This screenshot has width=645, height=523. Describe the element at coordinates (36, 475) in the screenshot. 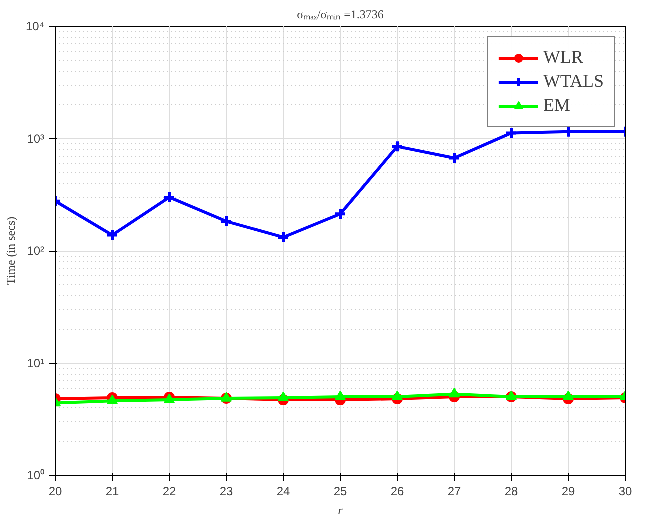

I see `y-tick-label: 10⁰` at that location.